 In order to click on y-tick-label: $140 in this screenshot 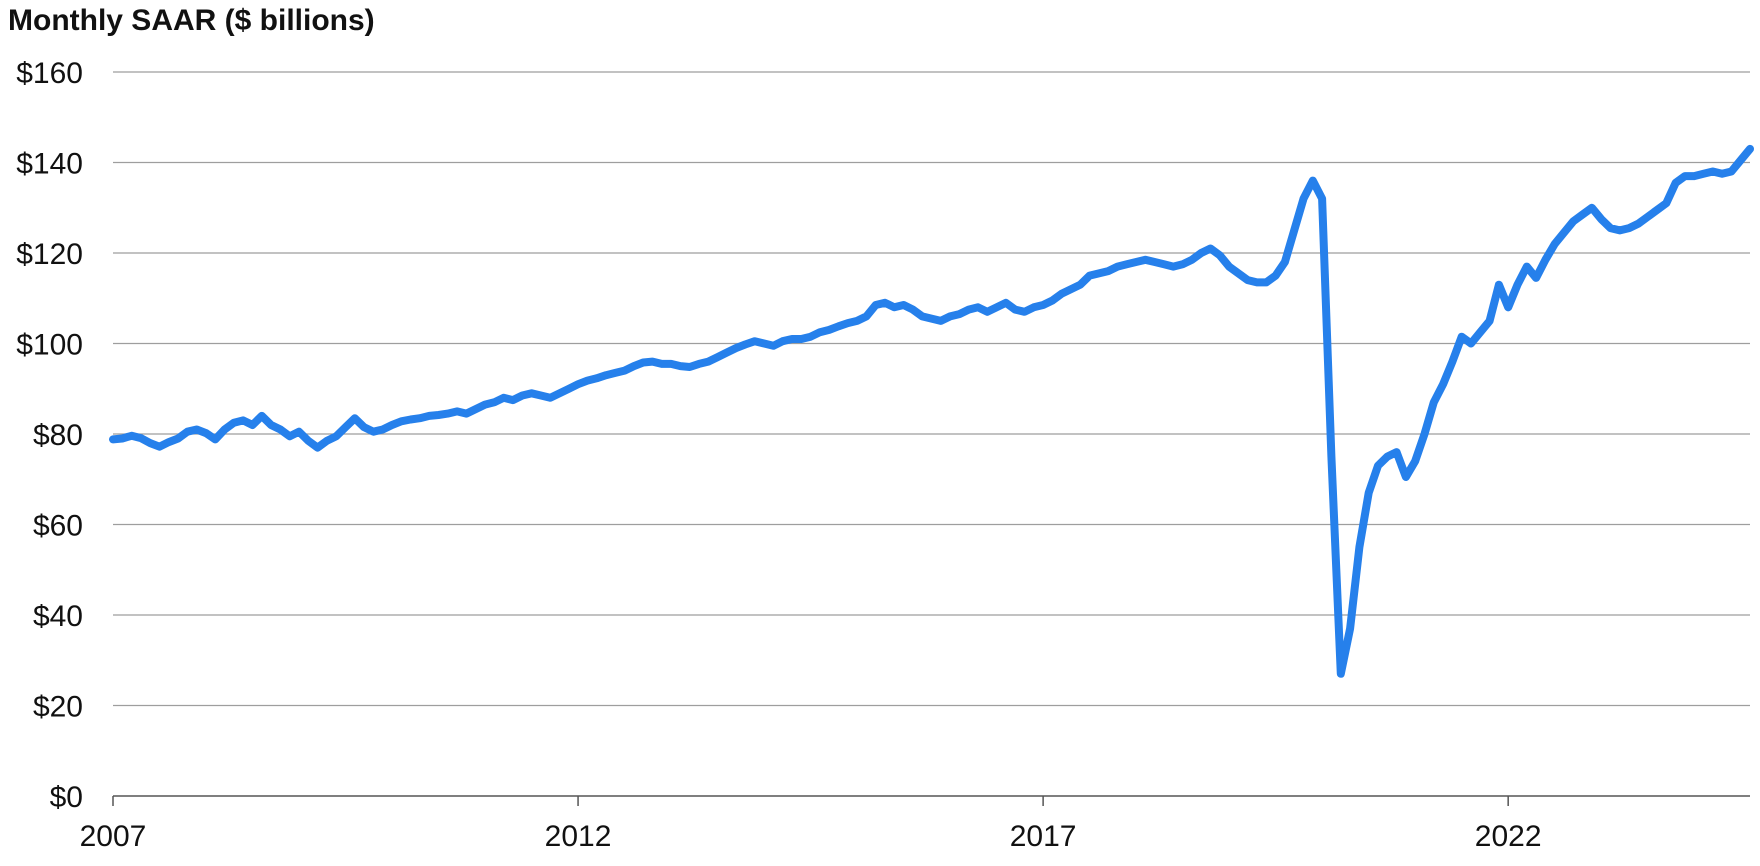, I will do `click(49, 164)`.